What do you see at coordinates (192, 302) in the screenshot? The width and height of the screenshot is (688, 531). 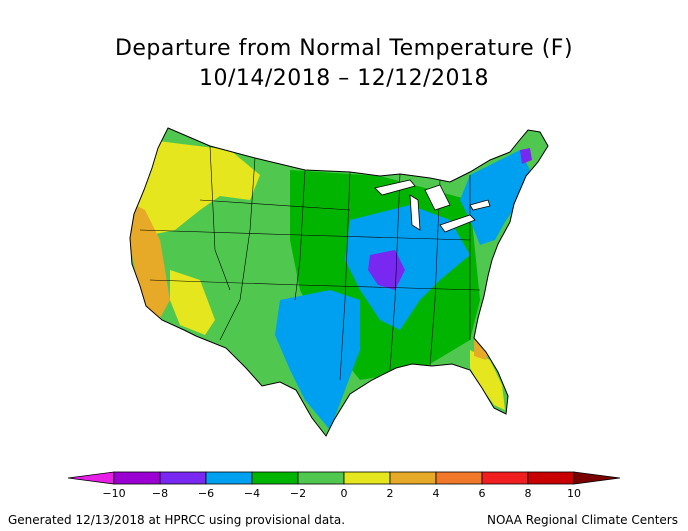 I see `region-arizona` at bounding box center [192, 302].